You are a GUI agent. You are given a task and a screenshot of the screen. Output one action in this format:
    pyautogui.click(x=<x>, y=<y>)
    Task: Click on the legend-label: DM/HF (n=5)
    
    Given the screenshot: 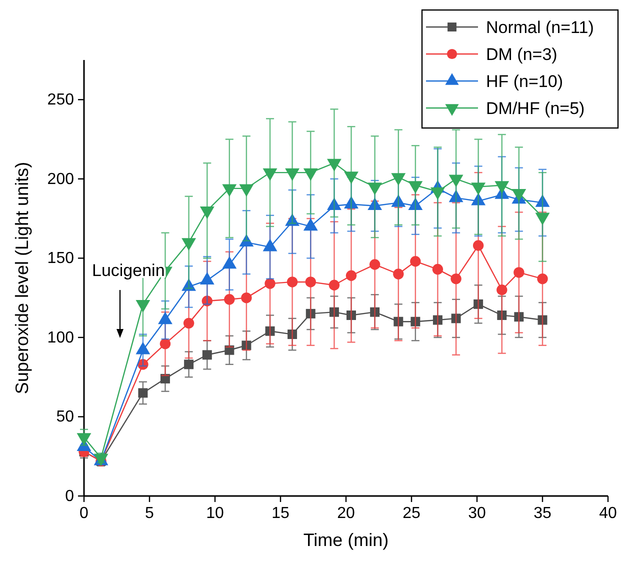 What is the action you would take?
    pyautogui.click(x=535, y=108)
    